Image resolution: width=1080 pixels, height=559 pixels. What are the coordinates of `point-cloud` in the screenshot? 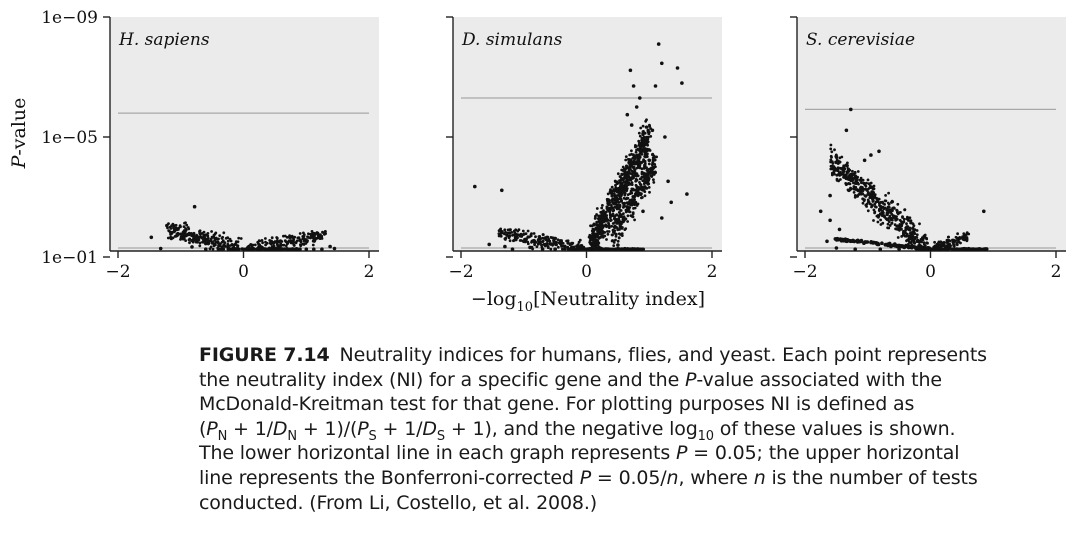 It's located at (243, 227).